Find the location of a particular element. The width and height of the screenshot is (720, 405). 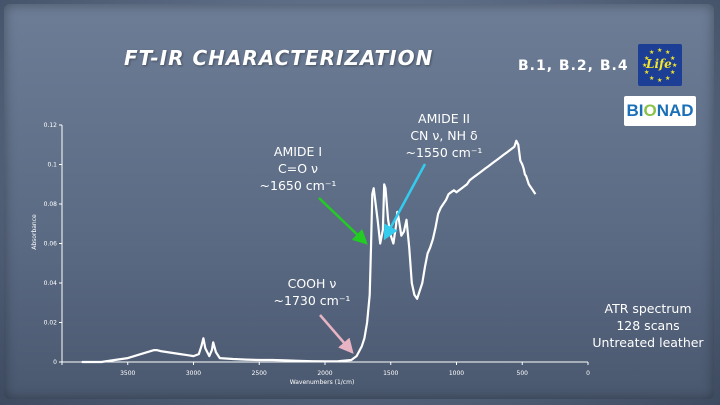

amide2-wavenumber: ~1550 cm⁻¹ is located at coordinates (444, 152).